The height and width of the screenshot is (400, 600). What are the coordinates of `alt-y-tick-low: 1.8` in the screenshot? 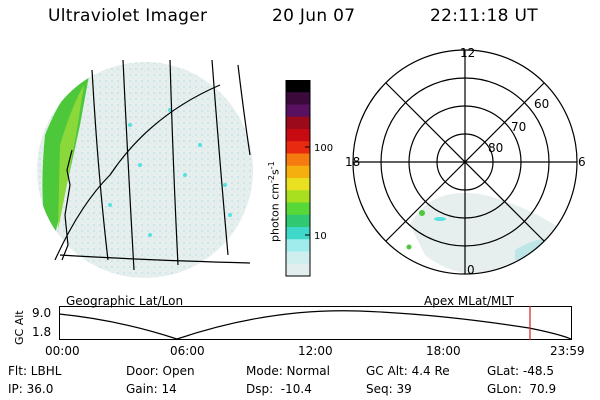 It's located at (42, 332).